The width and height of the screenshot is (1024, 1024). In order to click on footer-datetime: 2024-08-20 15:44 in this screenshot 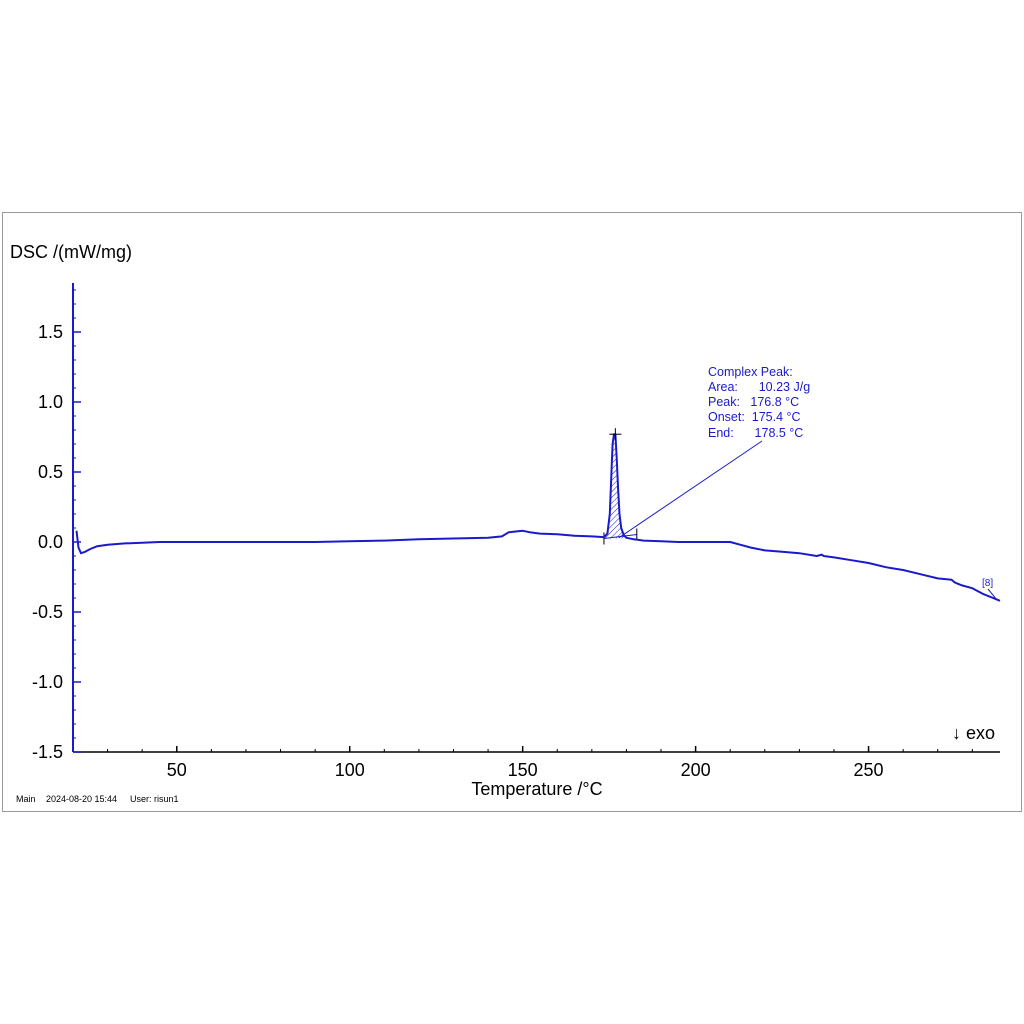, I will do `click(81, 799)`.